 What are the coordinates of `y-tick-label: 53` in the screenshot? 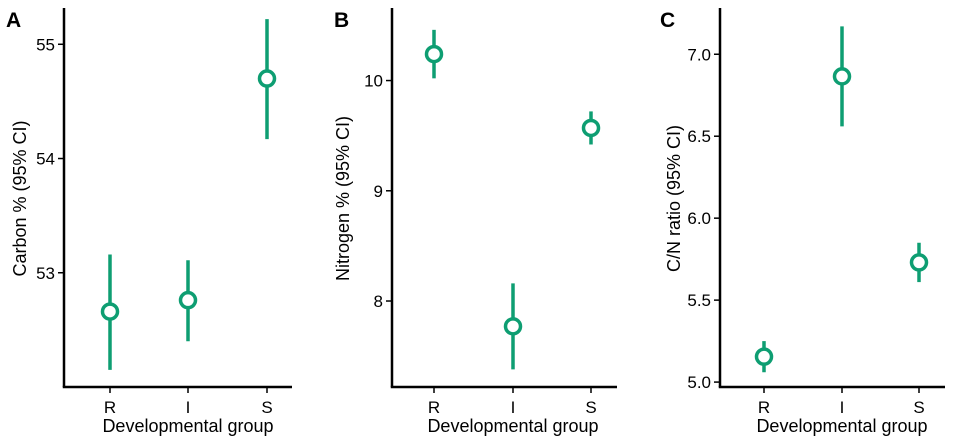 It's located at (45, 273).